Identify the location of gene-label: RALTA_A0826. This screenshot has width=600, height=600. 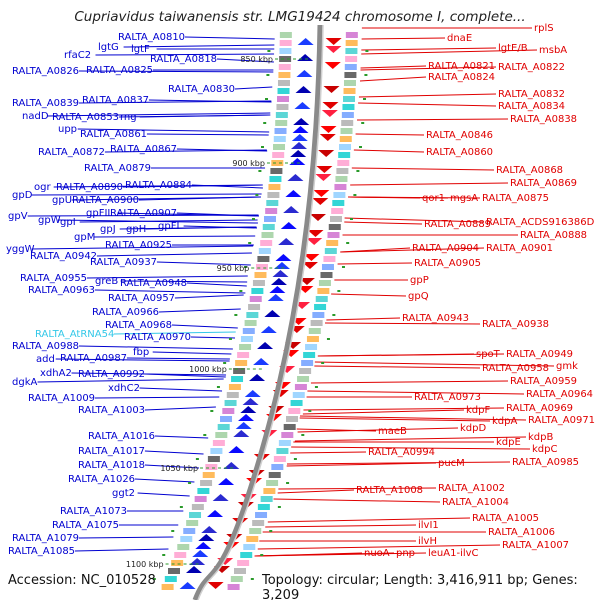
(45, 71).